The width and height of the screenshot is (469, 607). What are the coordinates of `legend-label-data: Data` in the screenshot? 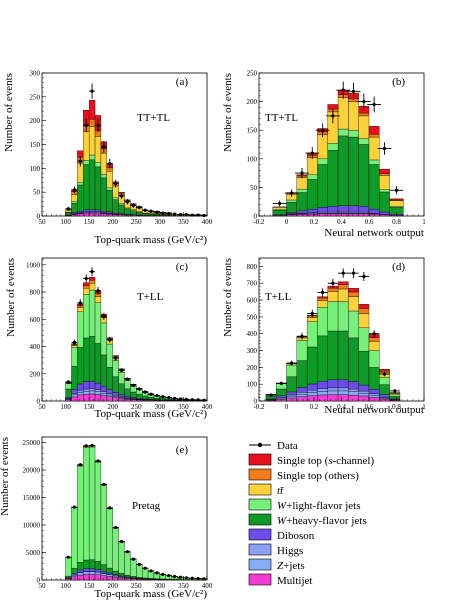 It's located at (287, 446).